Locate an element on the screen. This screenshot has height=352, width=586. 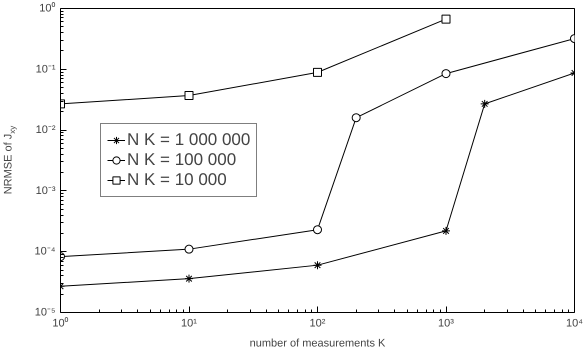
y-tick-label: 10⁰ is located at coordinates (47, 8).